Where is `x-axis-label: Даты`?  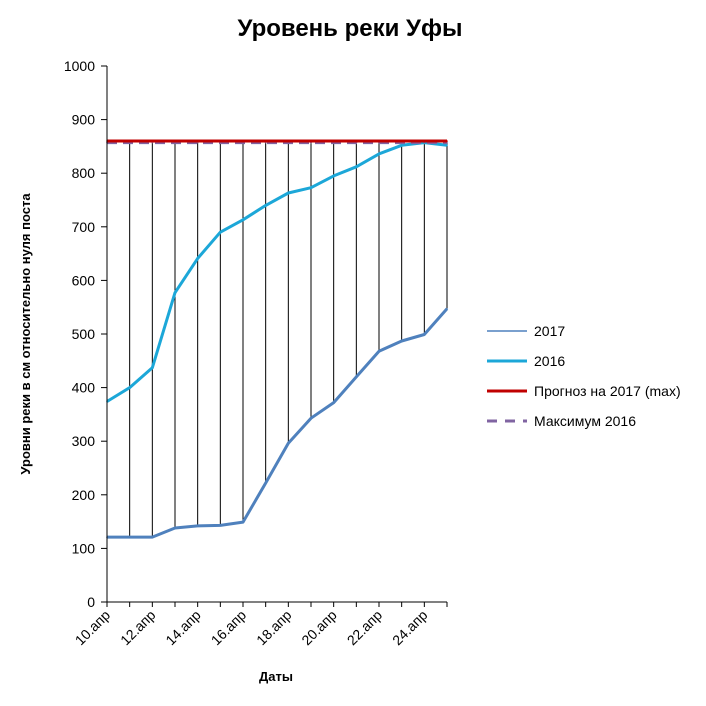
x-axis-label: Даты is located at coordinates (276, 676).